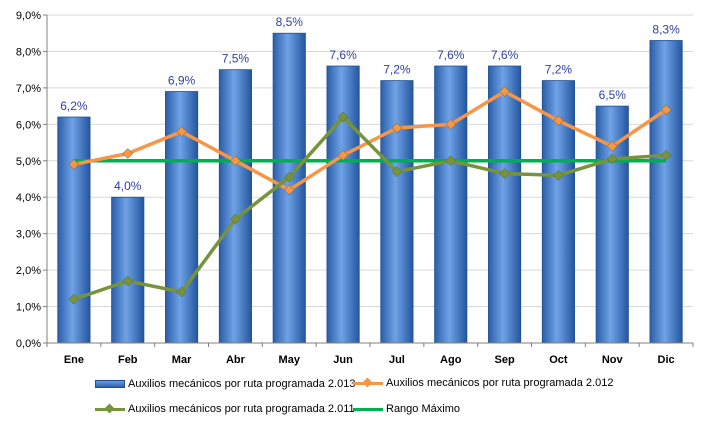 The image size is (711, 429). What do you see at coordinates (613, 95) in the screenshot?
I see `bar-value-label: 6,5%` at bounding box center [613, 95].